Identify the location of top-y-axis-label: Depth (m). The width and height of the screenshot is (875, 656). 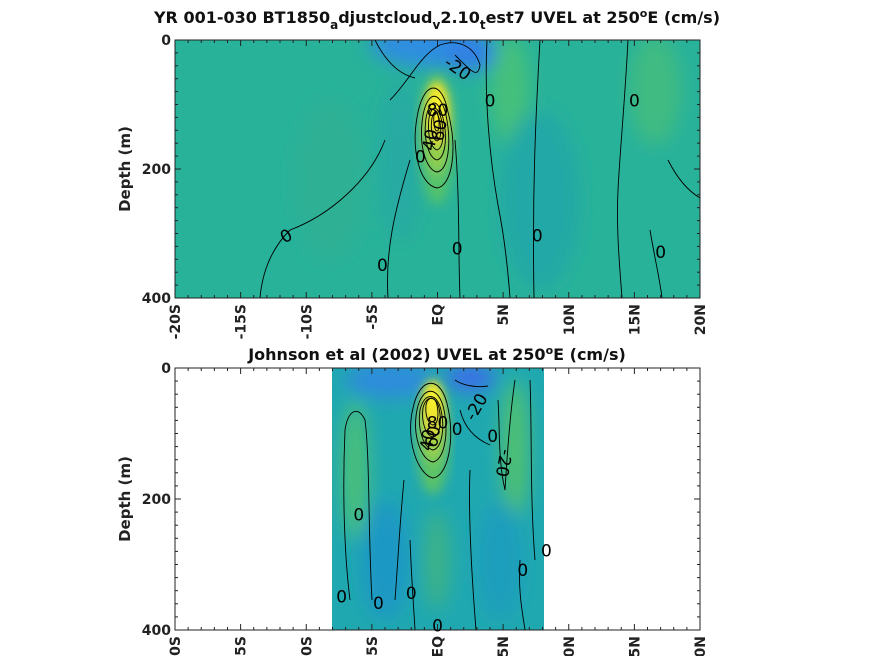
(125, 169).